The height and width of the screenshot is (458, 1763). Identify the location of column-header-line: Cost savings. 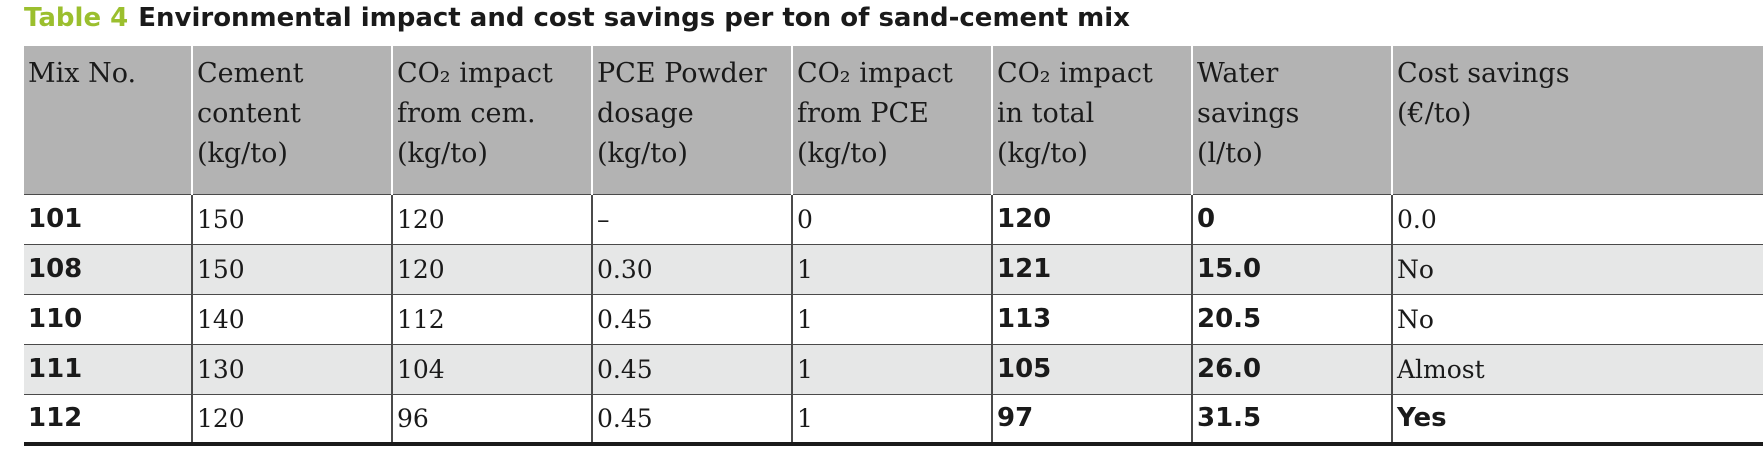
(1483, 73).